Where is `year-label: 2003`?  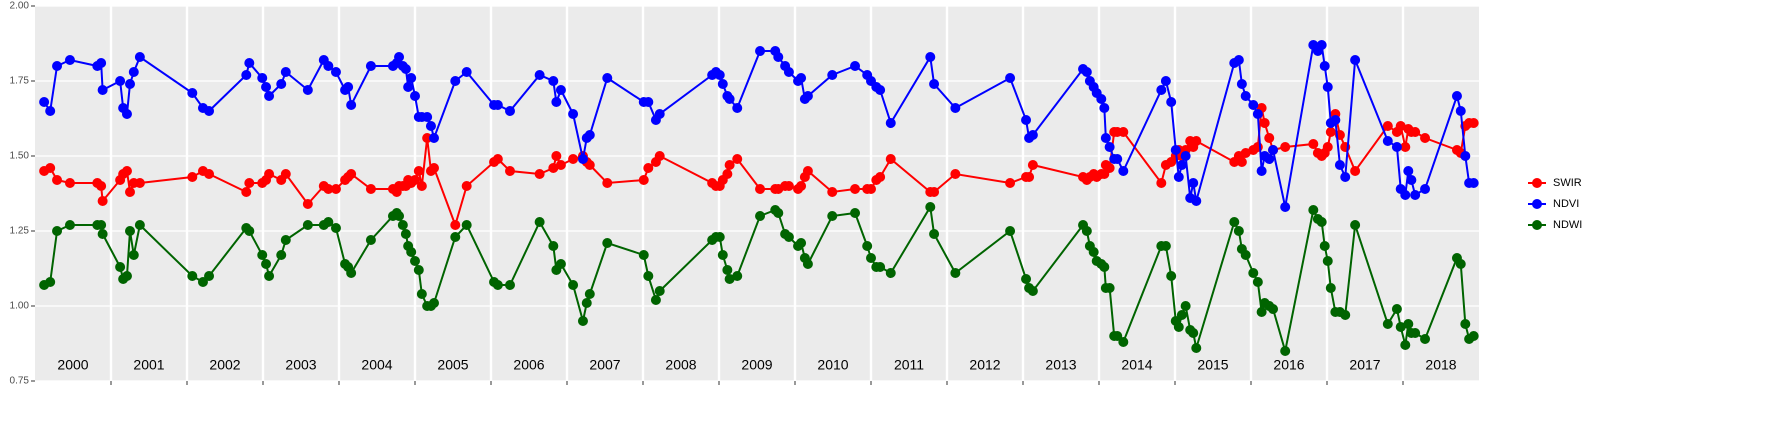
year-label: 2003 is located at coordinates (300, 365).